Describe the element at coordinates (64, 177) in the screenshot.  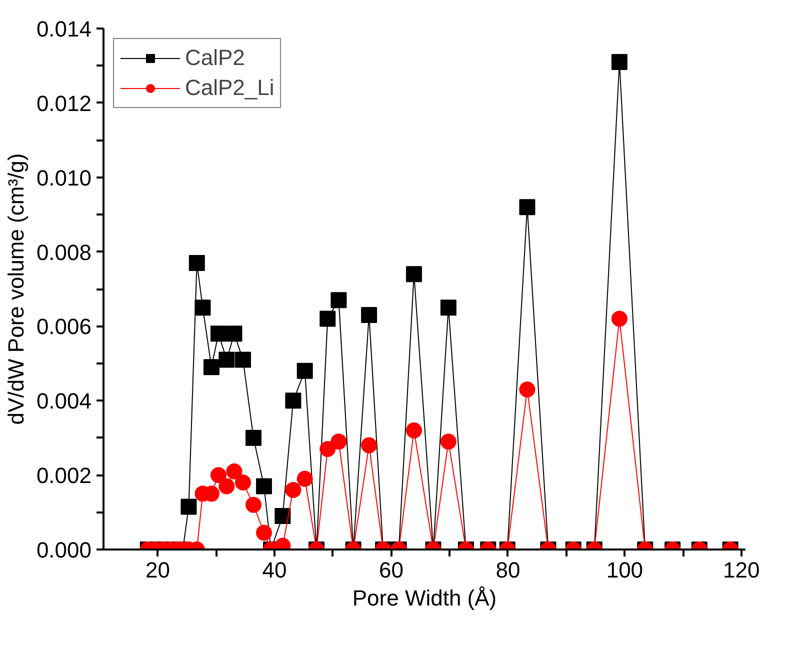
I see `y-tick-label: 0.010` at that location.